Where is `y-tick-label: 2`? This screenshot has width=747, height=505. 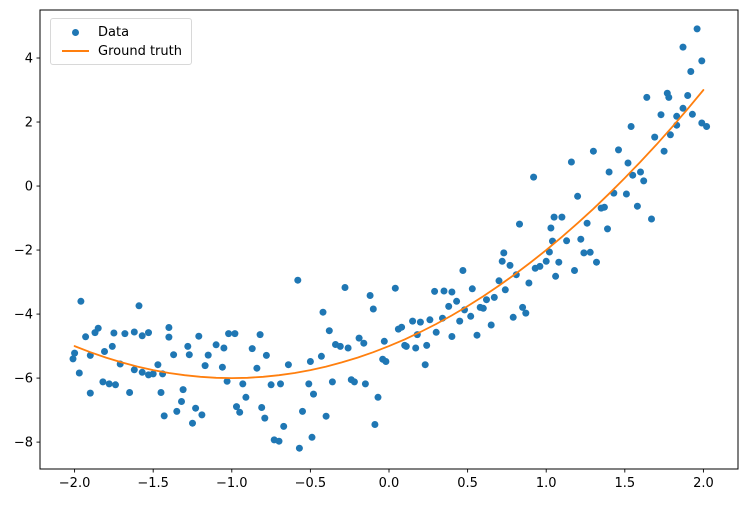
y-tick-label: 2 is located at coordinates (29, 123).